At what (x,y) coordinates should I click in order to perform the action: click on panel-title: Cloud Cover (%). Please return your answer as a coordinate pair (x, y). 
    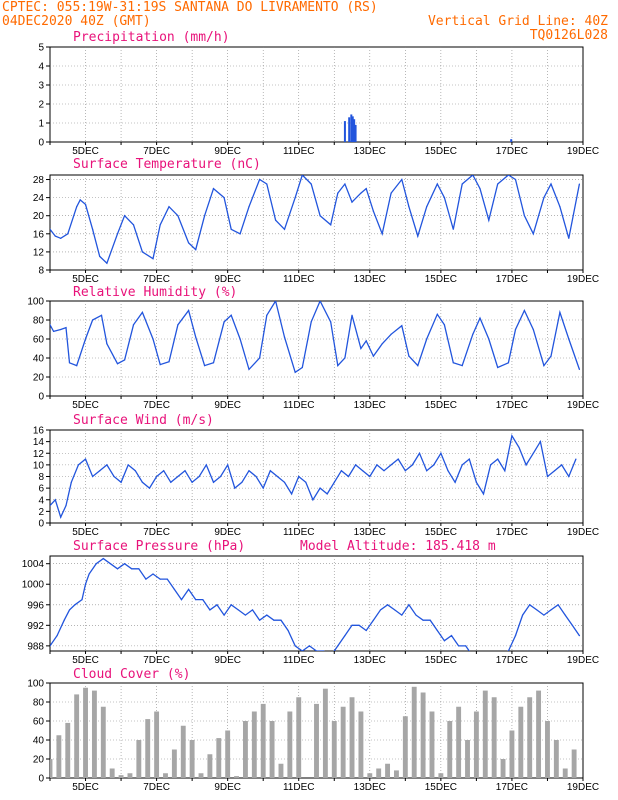
    Looking at the image, I should click on (131, 674).